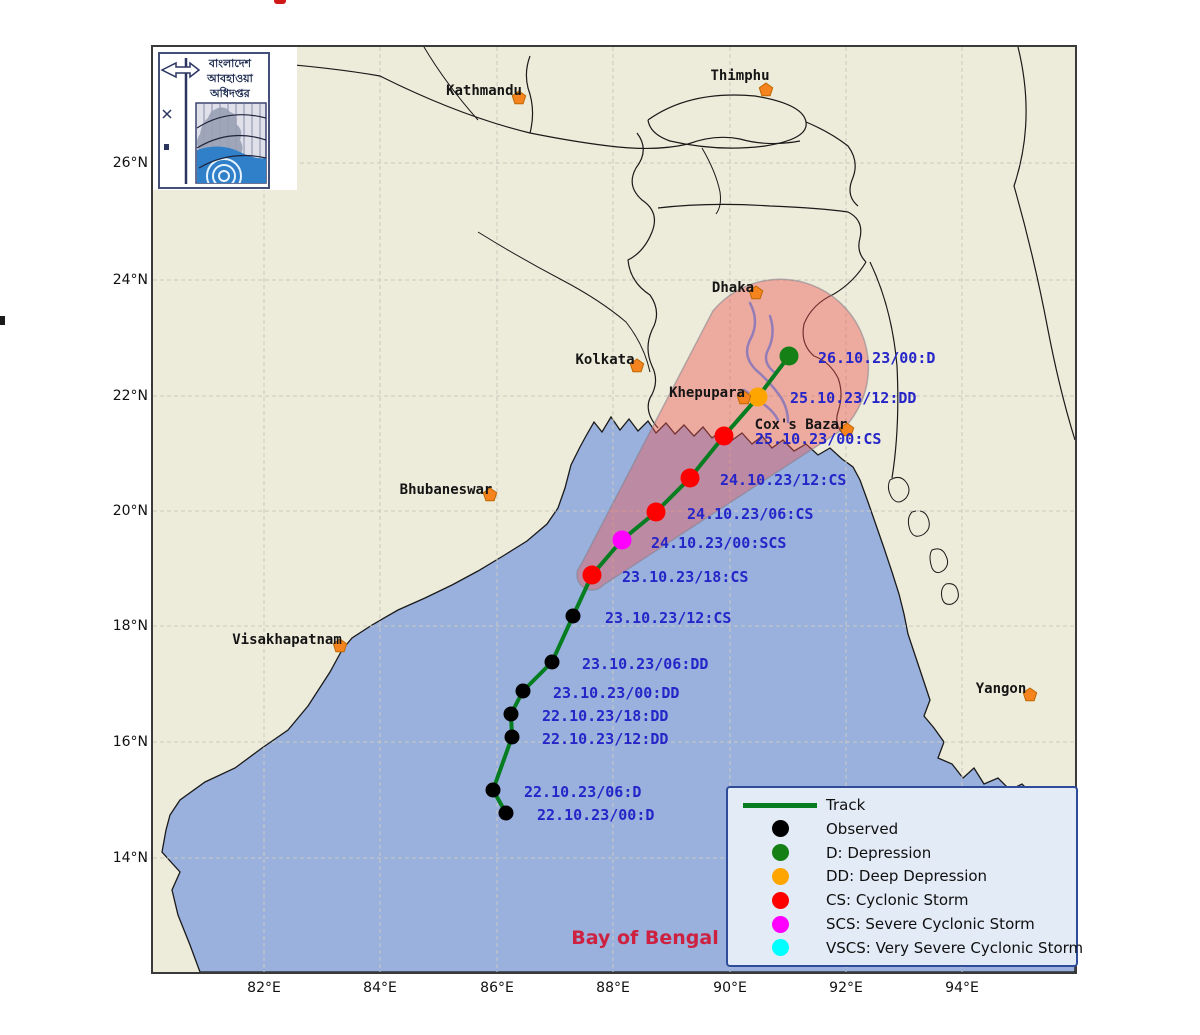 This screenshot has width=1200, height=1035. Describe the element at coordinates (380, 988) in the screenshot. I see `x-axis-label: 84°E` at that location.